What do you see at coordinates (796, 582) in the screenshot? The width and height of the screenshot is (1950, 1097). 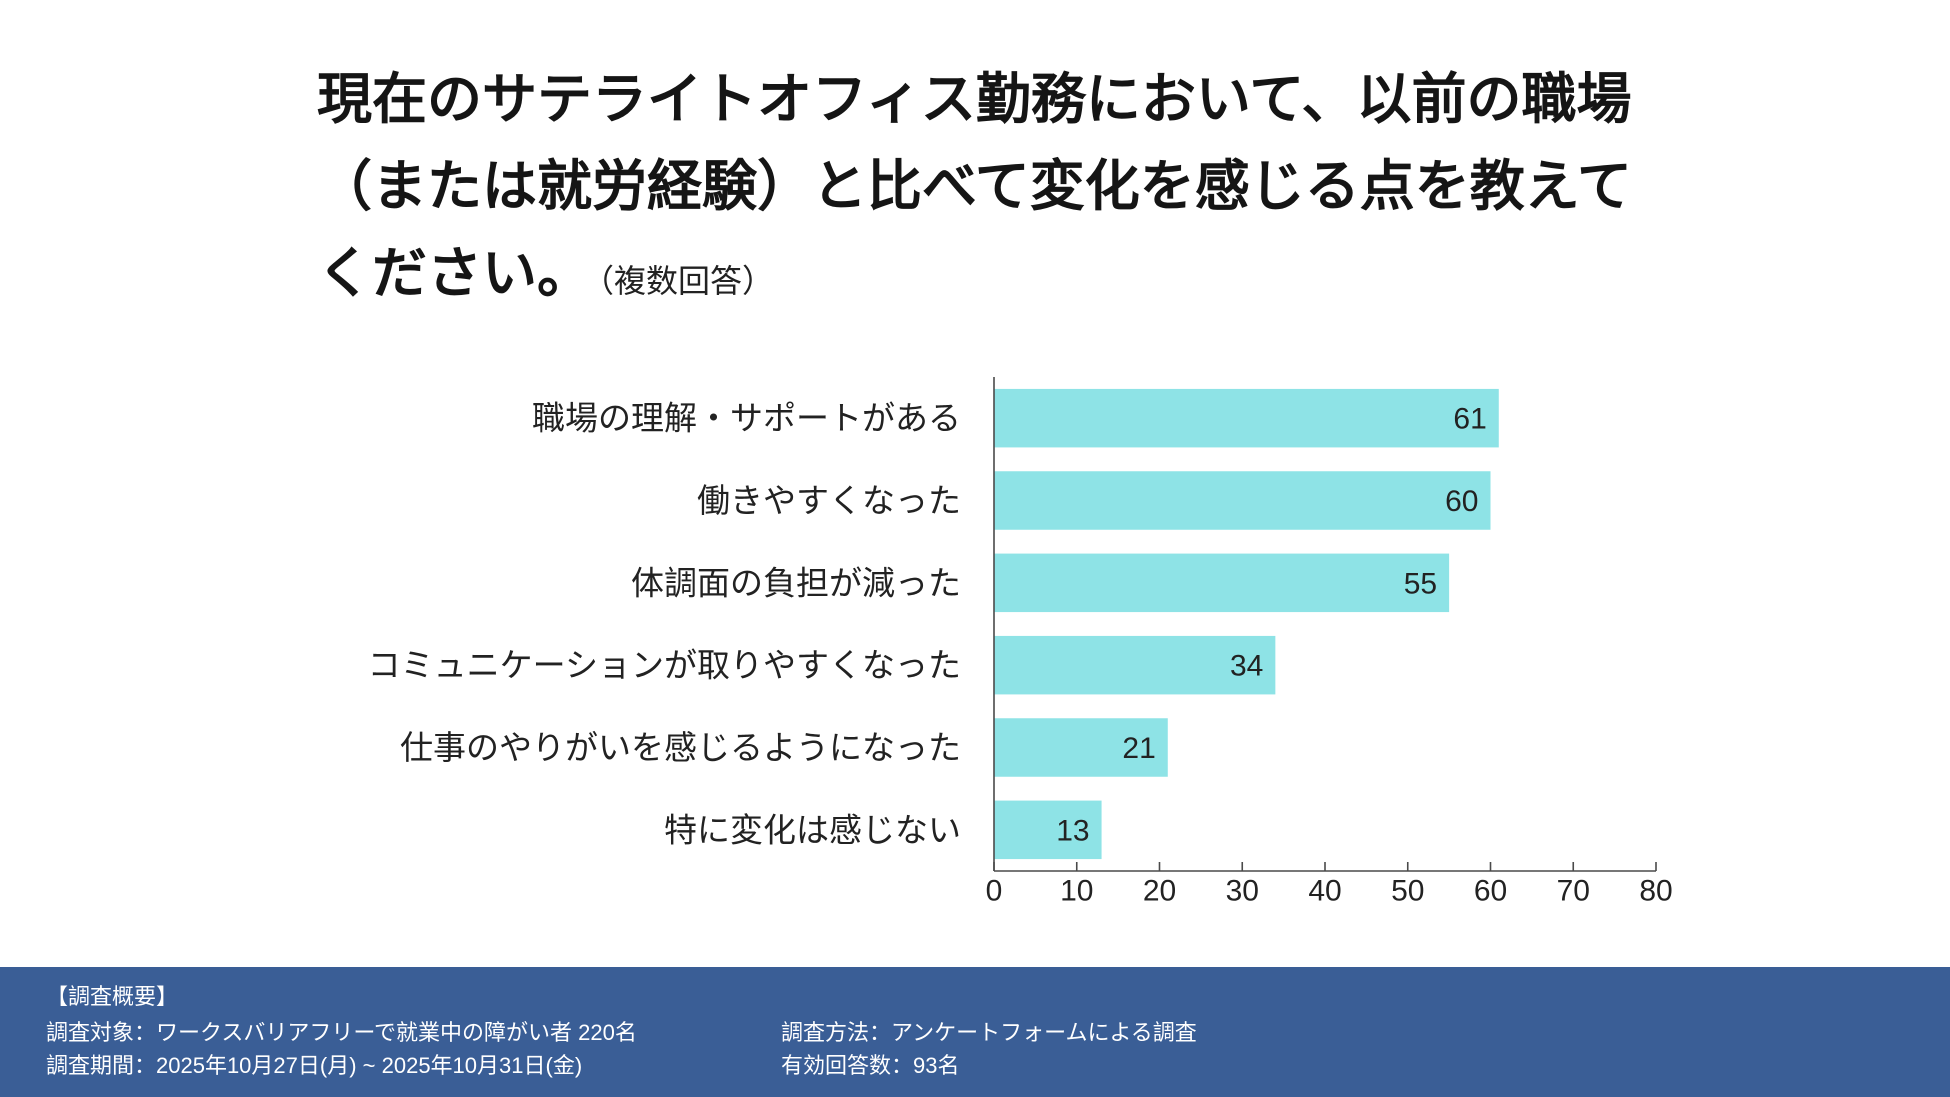 I see `category-label: 体調面の負担が減った` at bounding box center [796, 582].